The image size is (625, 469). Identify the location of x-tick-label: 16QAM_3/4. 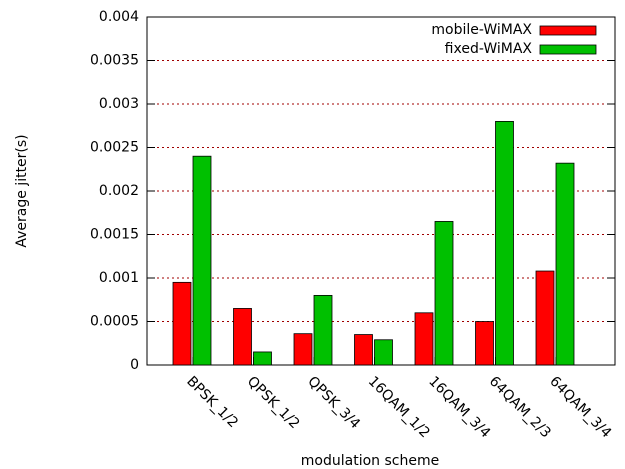
(459, 407).